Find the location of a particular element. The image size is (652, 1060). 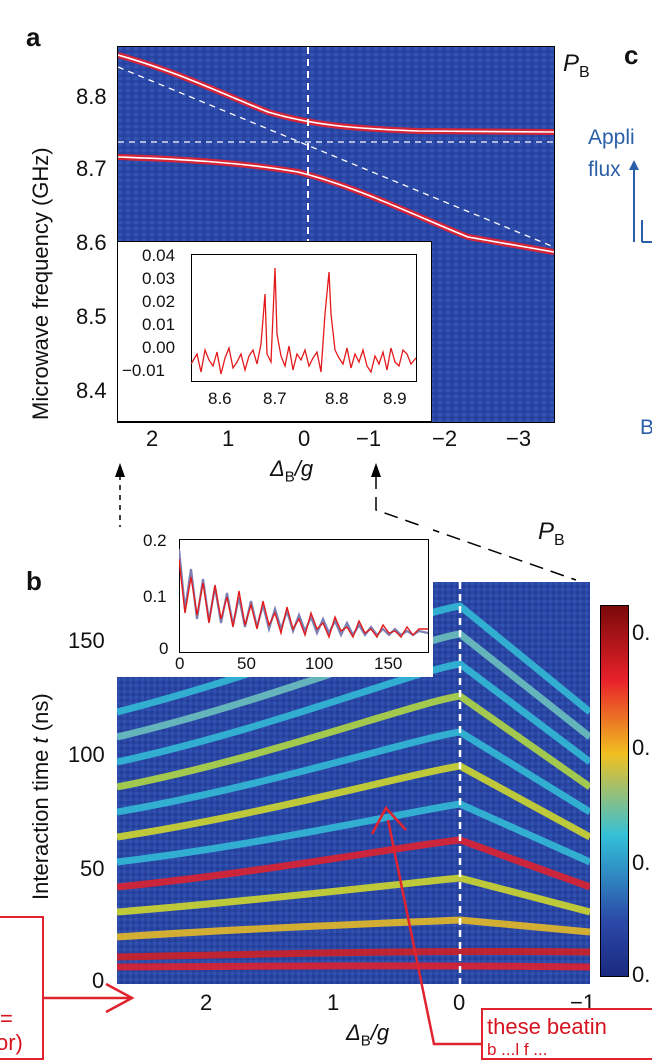

inset-a-xtick: 8.7 is located at coordinates (275, 398).